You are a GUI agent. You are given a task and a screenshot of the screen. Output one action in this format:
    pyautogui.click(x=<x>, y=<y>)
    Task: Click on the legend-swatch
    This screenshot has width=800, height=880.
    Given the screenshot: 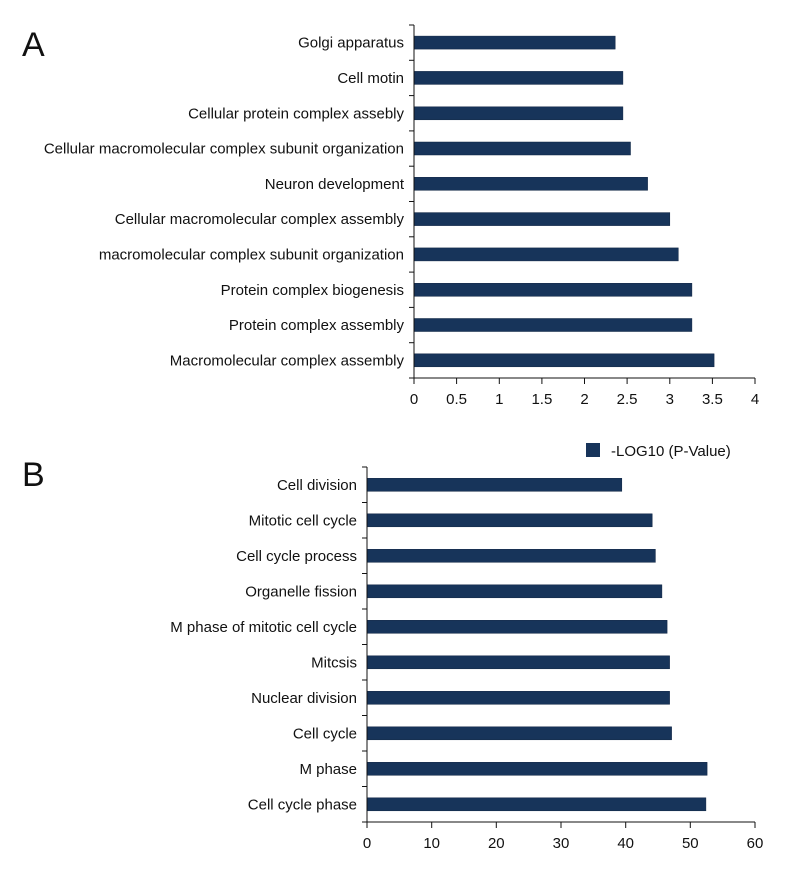 What is the action you would take?
    pyautogui.click(x=593, y=450)
    